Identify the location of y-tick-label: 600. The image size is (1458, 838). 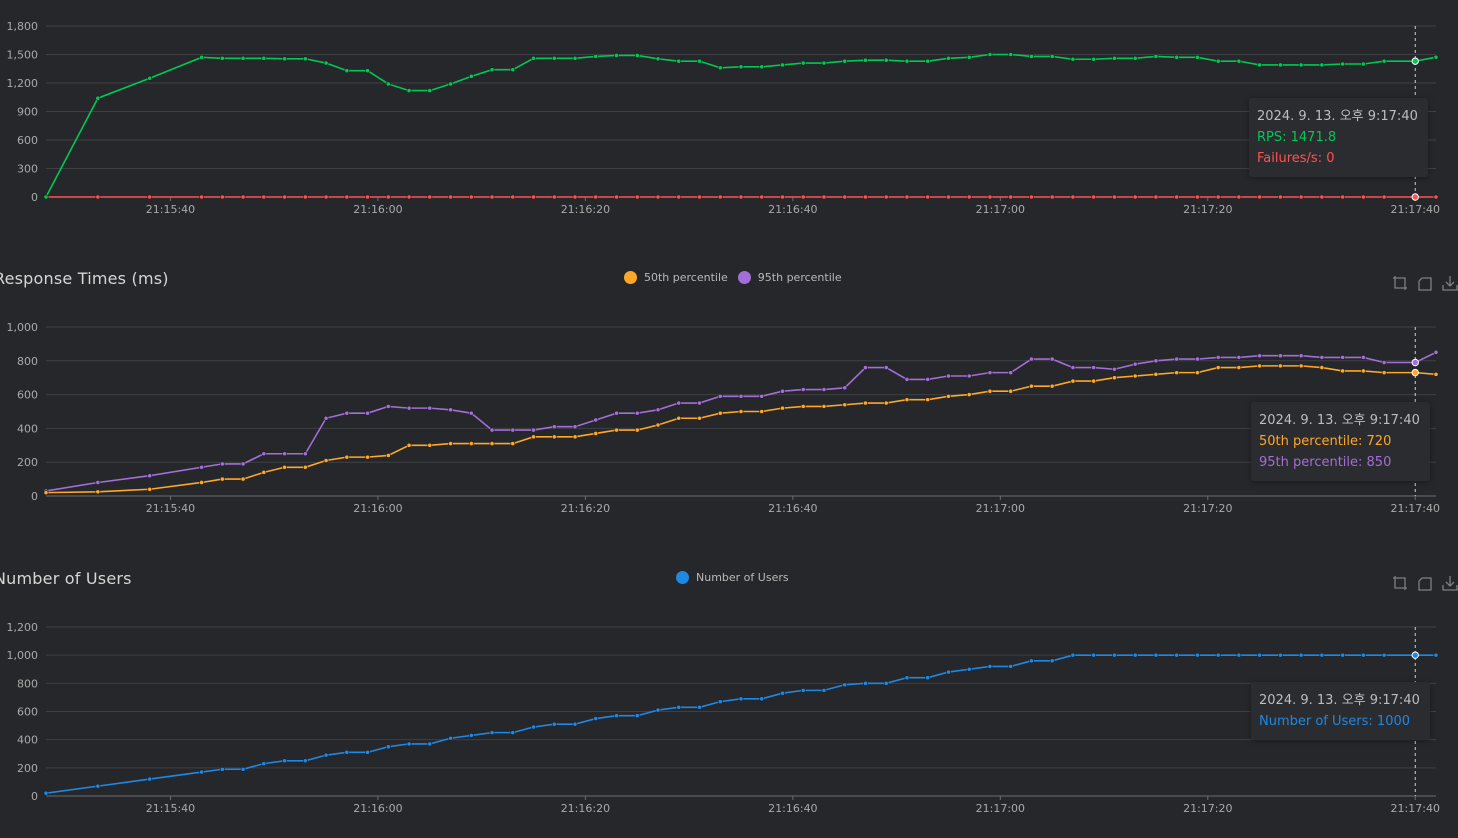
(27, 140).